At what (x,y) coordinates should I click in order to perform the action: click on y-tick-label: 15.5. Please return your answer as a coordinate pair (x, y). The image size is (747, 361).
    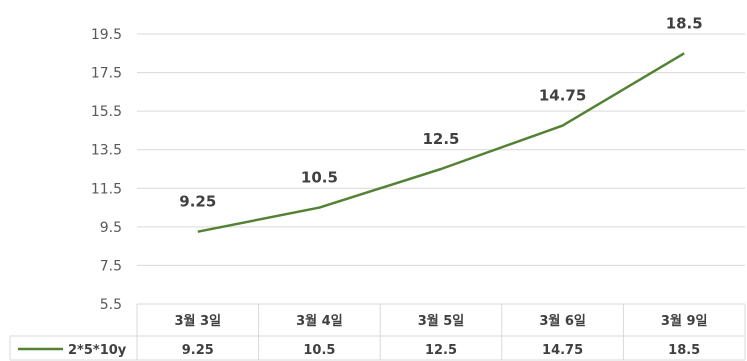
    Looking at the image, I should click on (106, 112).